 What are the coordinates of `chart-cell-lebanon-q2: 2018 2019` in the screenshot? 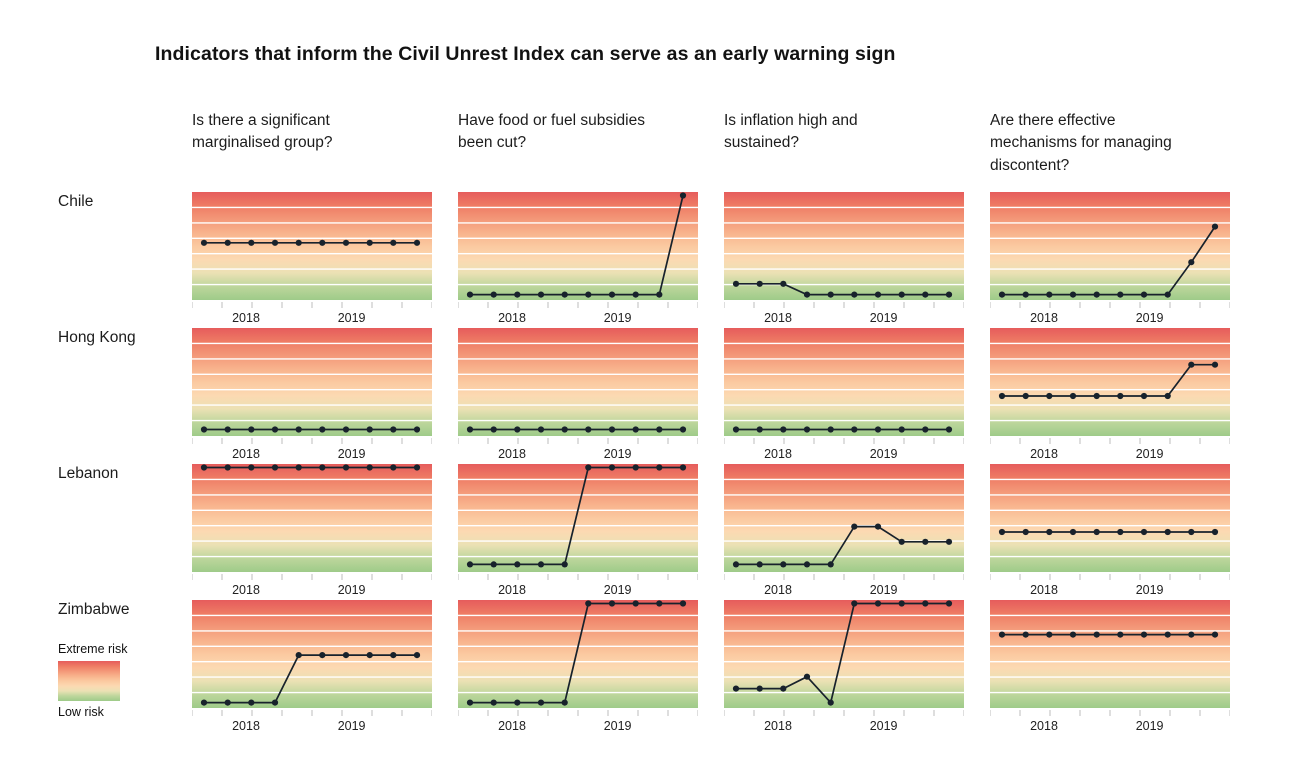 It's located at (578, 532).